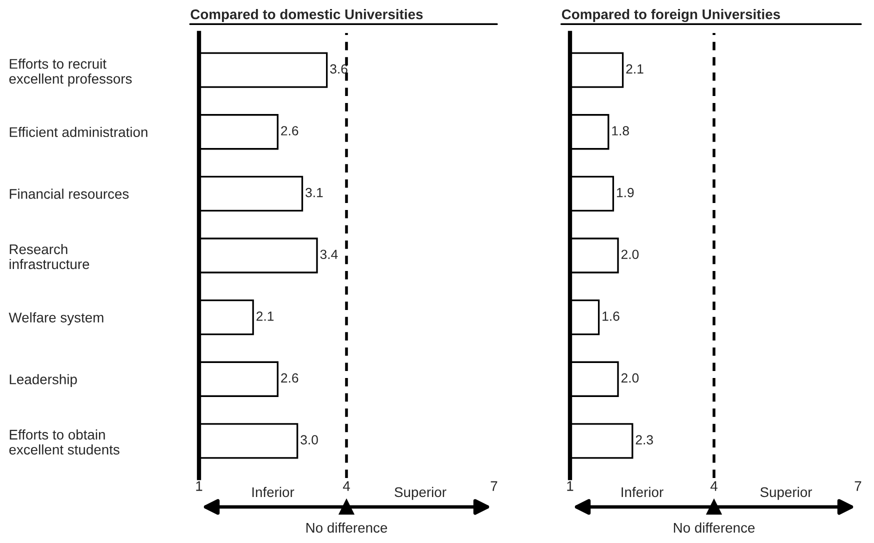 The image size is (874, 543). What do you see at coordinates (620, 131) in the screenshot?
I see `data-label: 1.8` at bounding box center [620, 131].